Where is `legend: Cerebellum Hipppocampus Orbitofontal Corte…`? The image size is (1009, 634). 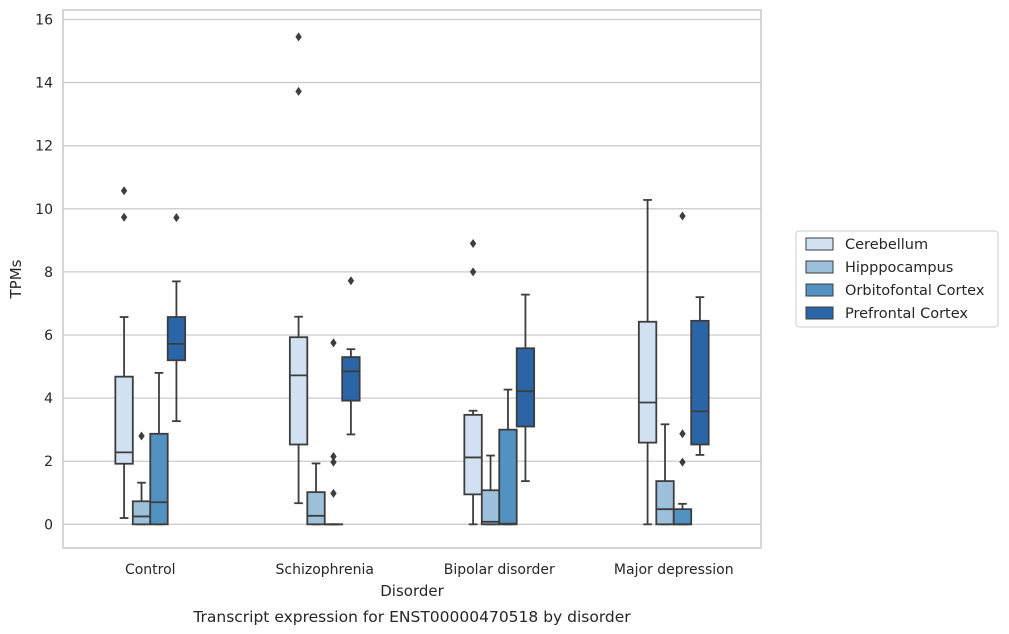
legend: Cerebellum Hipppocampus Orbitofontal Corte… is located at coordinates (897, 279).